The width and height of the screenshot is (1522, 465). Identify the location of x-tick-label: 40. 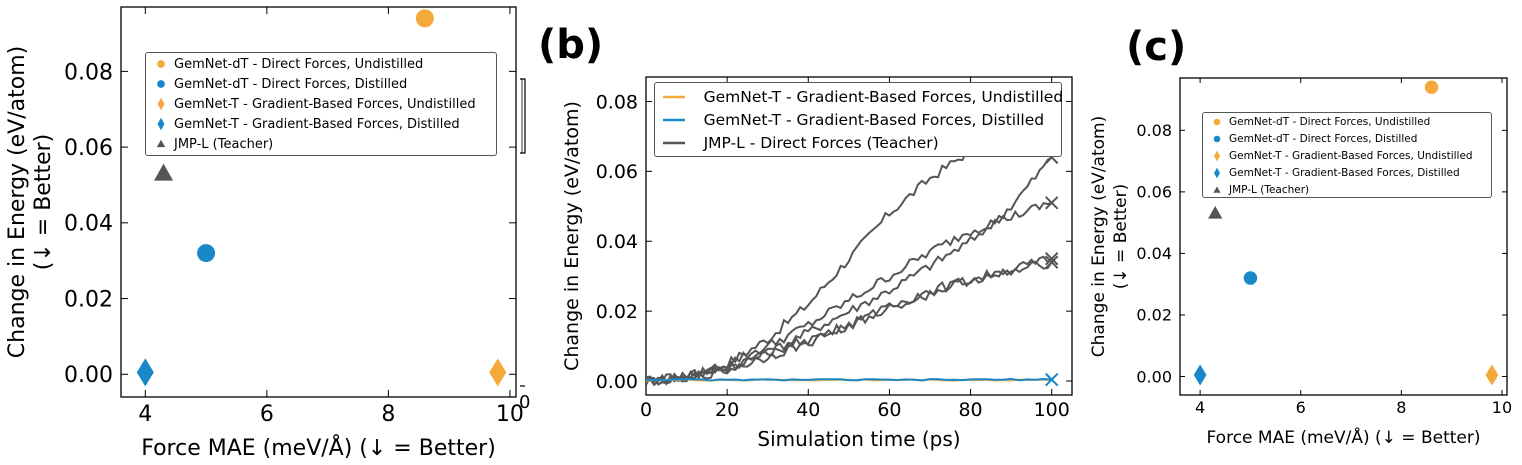
(808, 410).